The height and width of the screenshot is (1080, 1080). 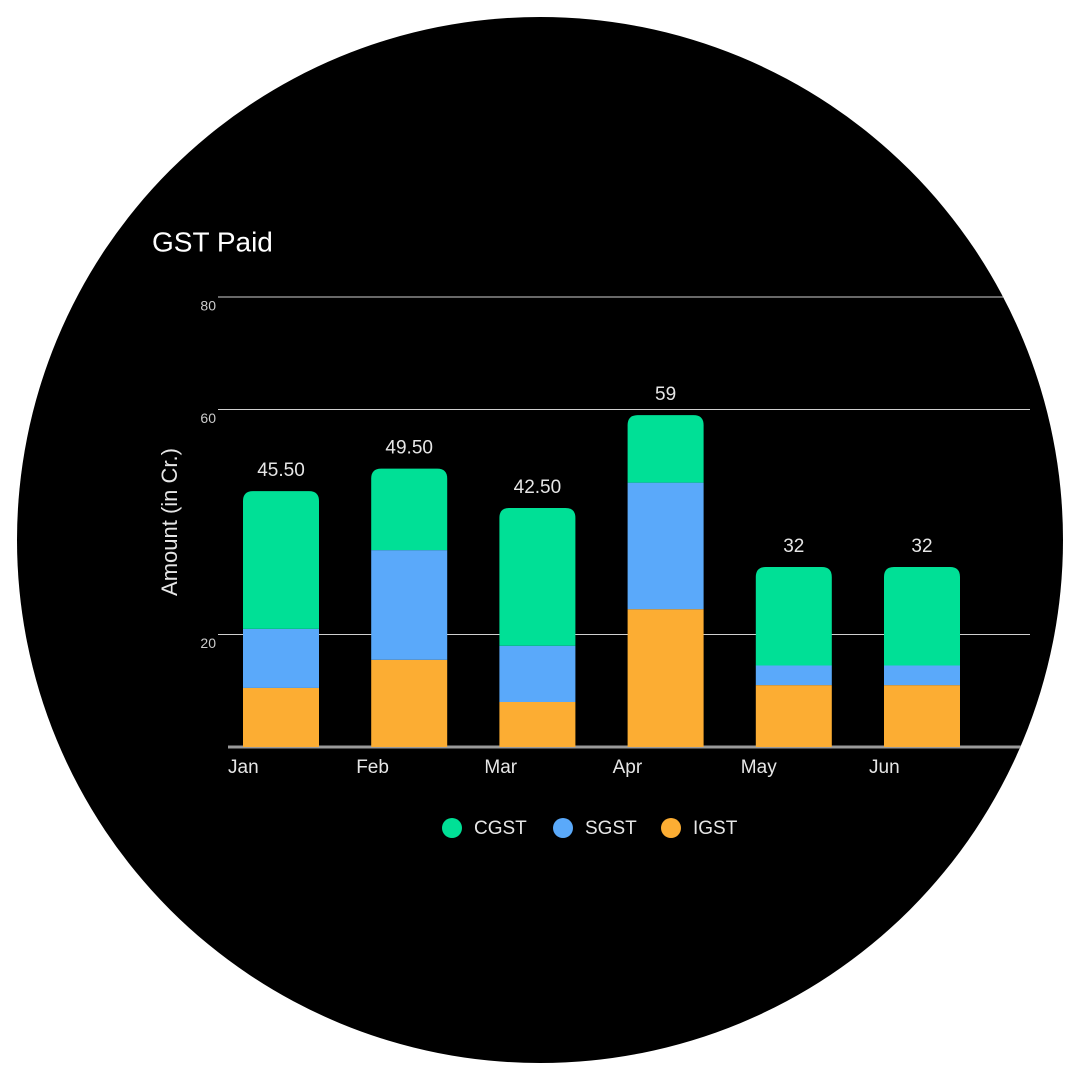 I want to click on total-label: 42.50, so click(x=538, y=487).